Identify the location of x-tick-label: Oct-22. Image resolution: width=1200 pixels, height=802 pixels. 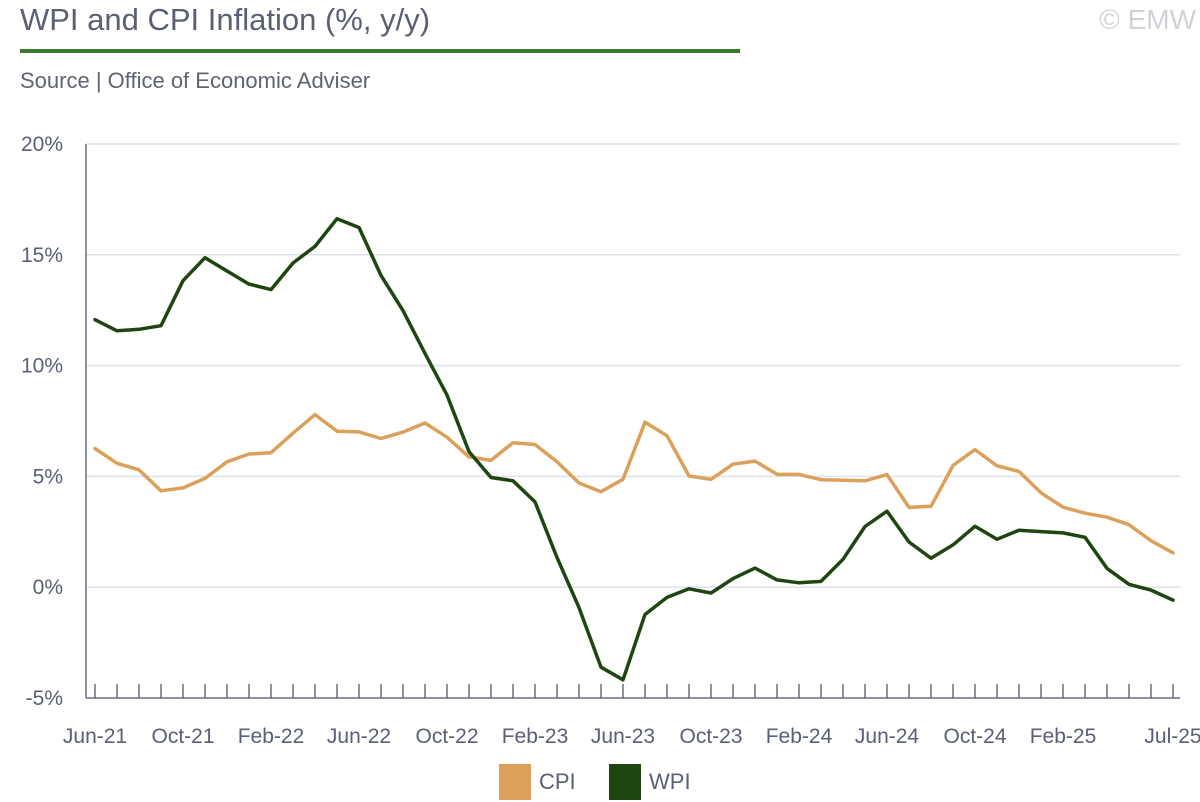
(446, 736).